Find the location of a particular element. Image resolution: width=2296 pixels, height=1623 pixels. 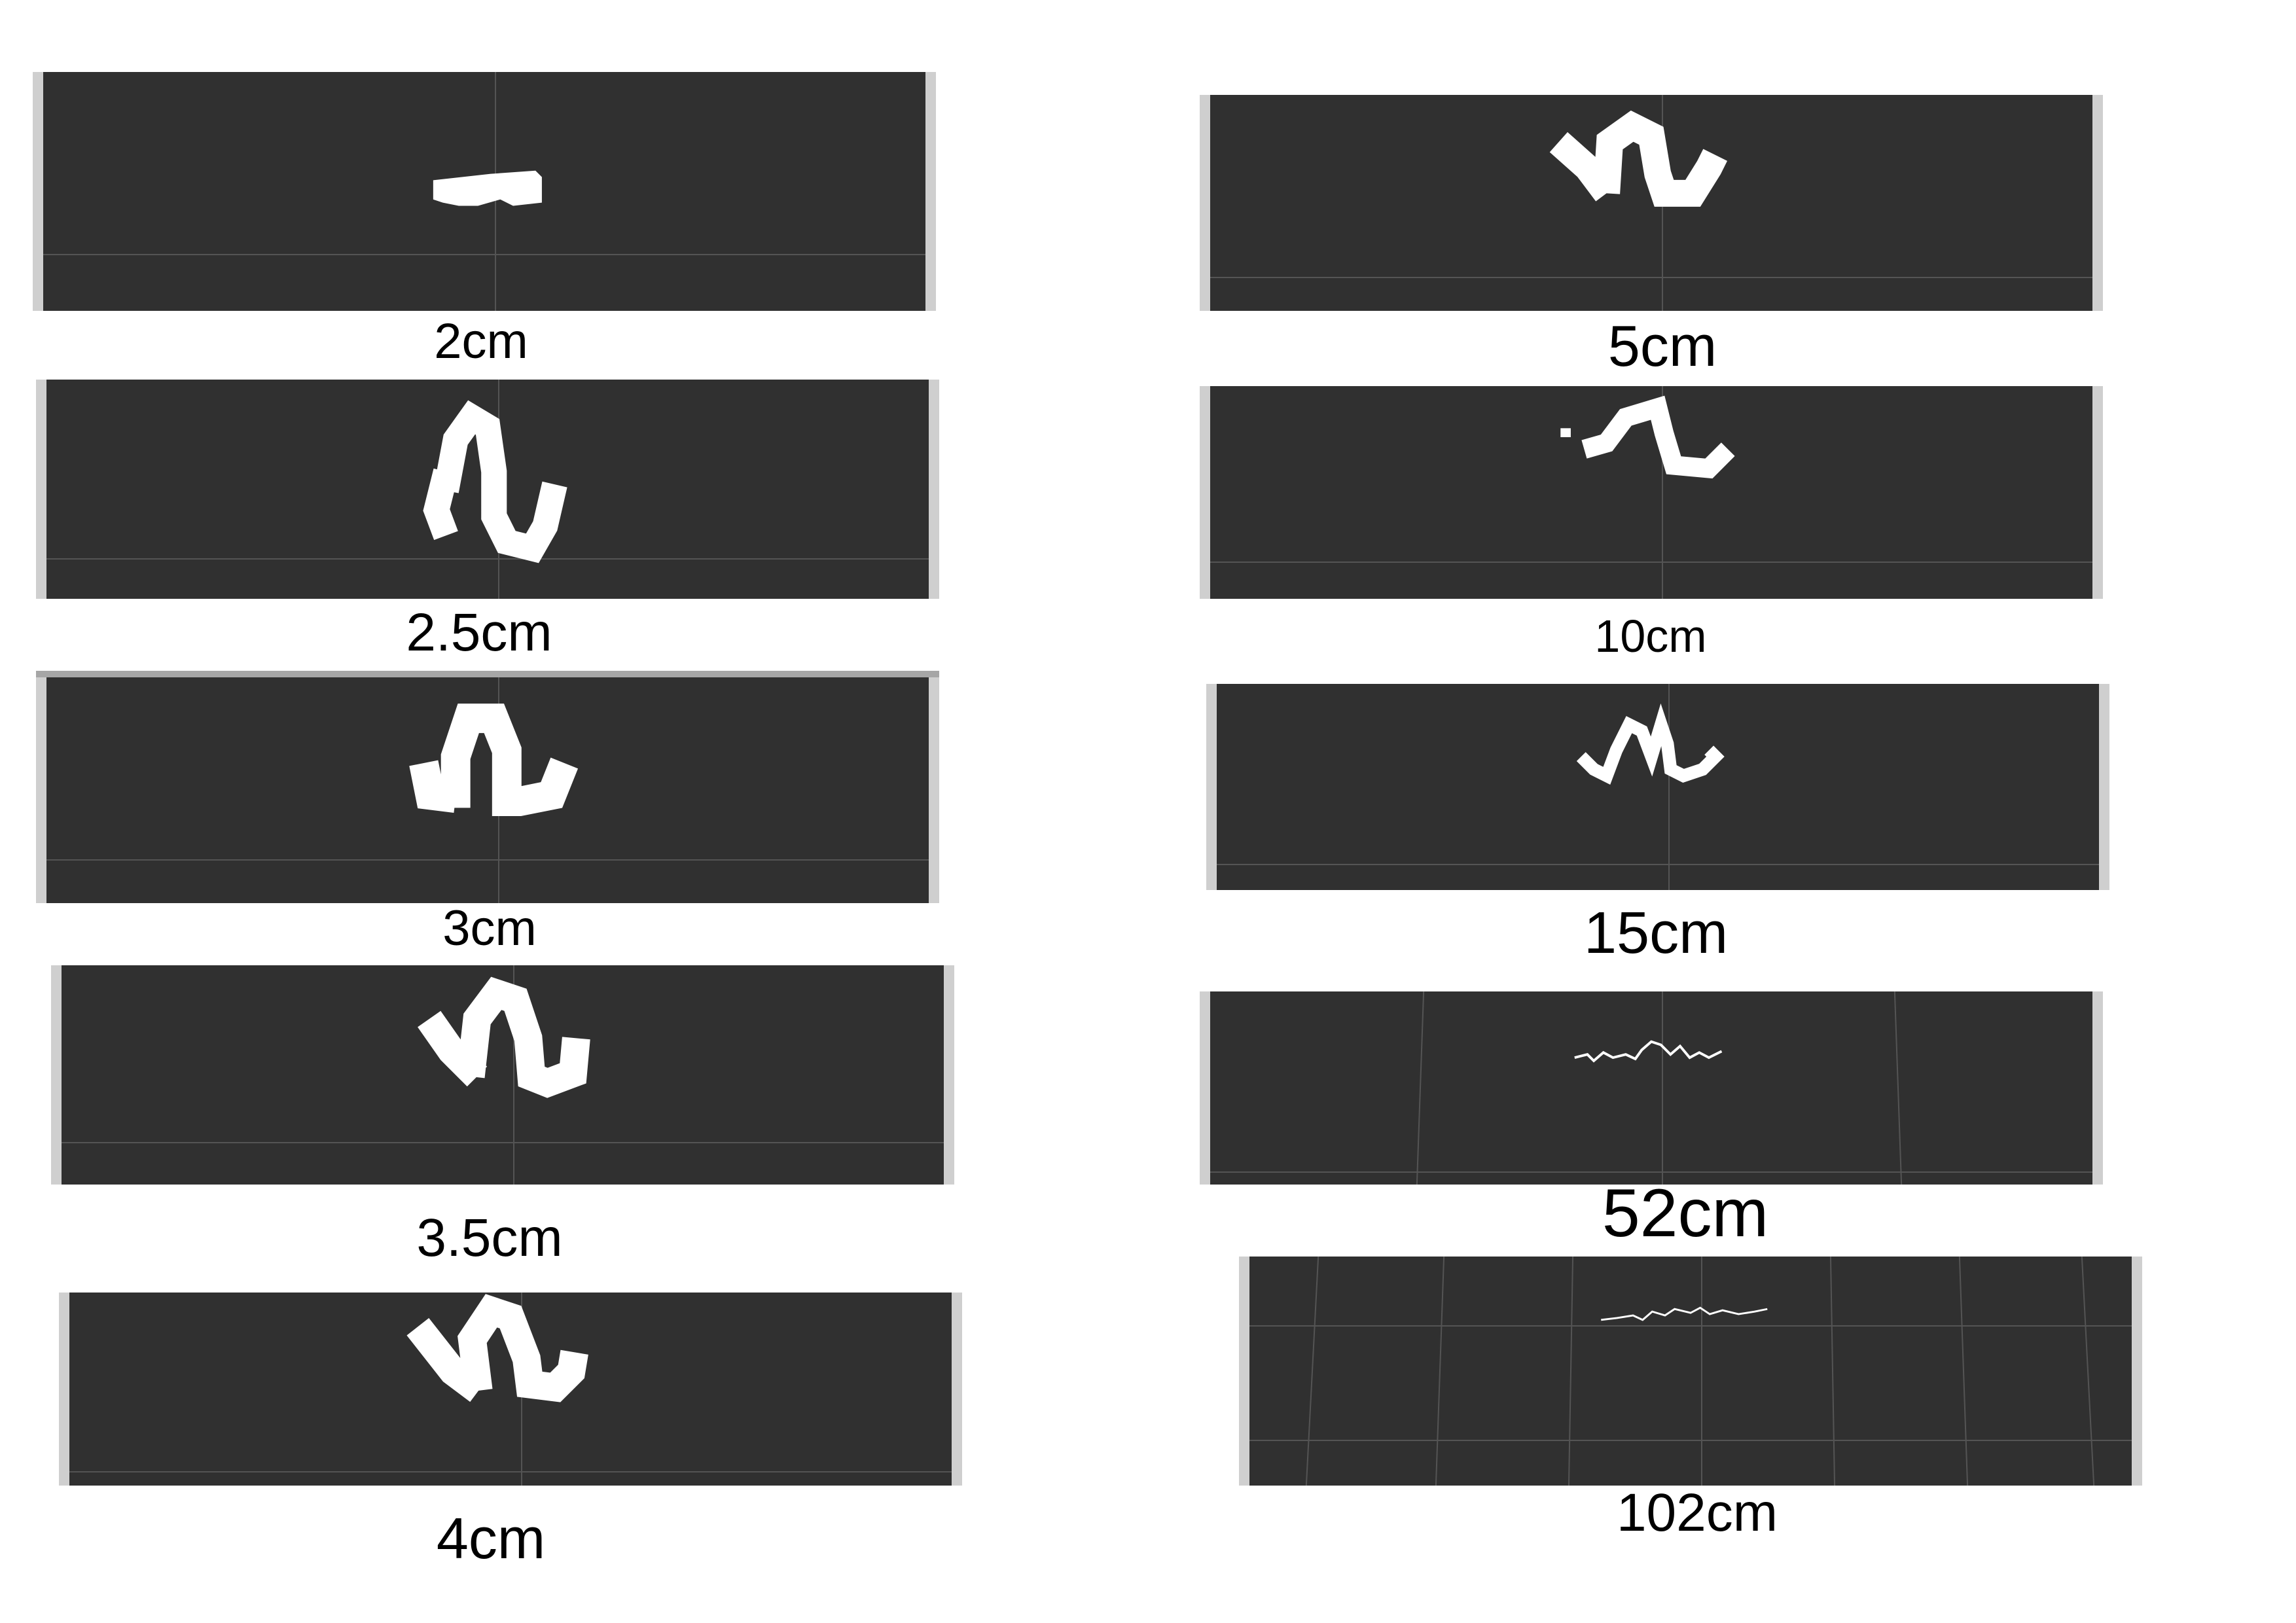

scan-panel-3-5cm is located at coordinates (502, 1075).